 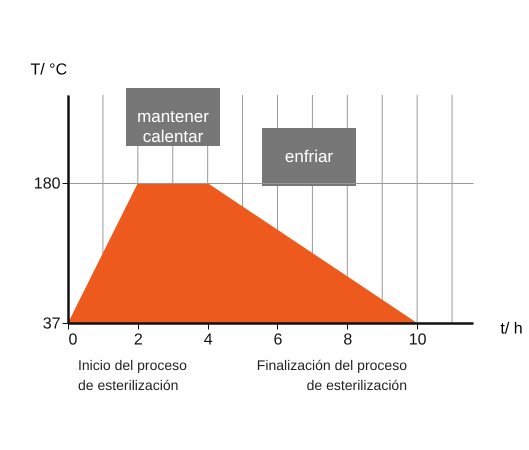 I want to click on x-tick-label: 10, so click(x=417, y=340).